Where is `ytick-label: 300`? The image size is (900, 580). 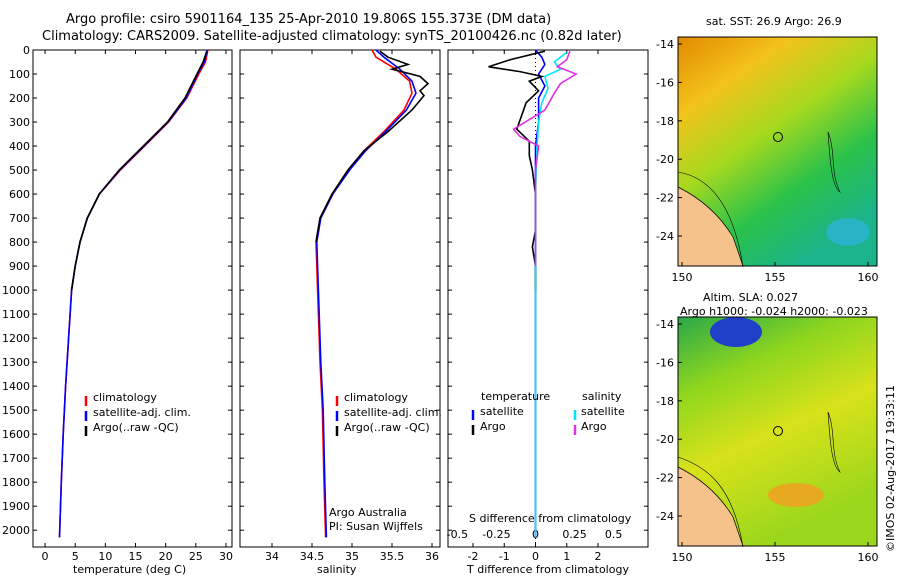
ytick-label: 300 is located at coordinates (19, 122).